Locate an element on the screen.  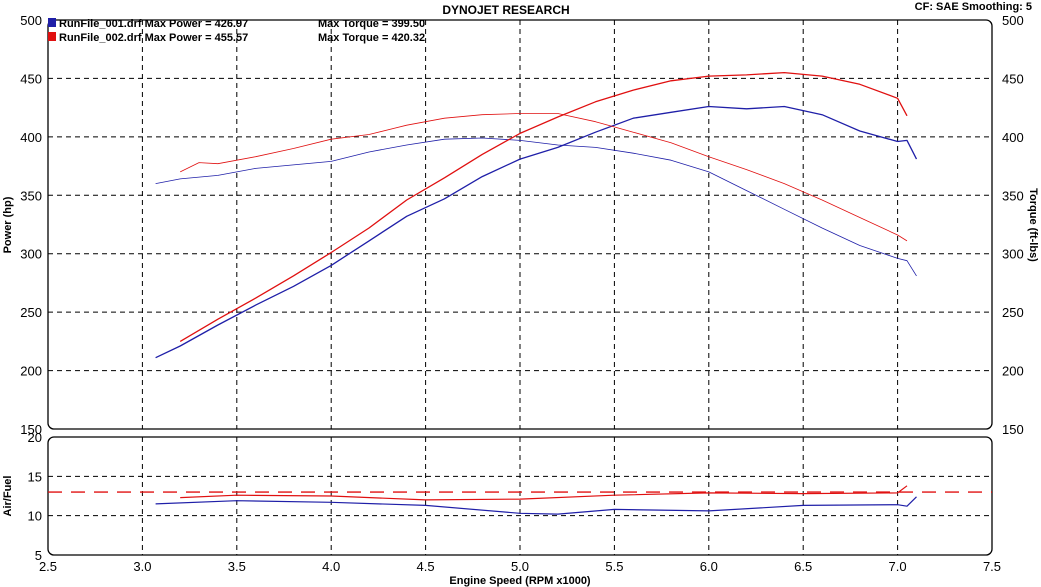
x-tick-label: 5.0 is located at coordinates (520, 566).